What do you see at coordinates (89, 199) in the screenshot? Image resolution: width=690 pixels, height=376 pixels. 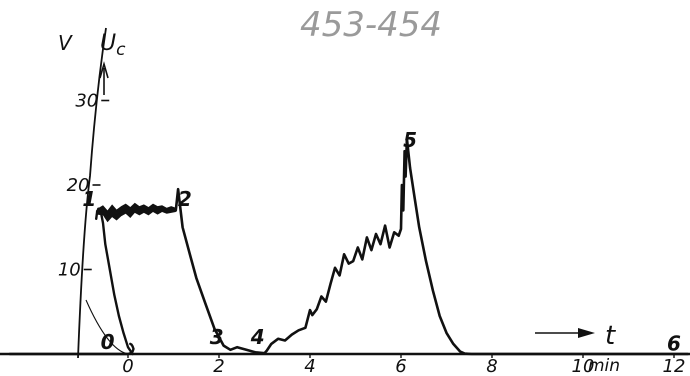 I see `point-label-1: 1` at bounding box center [89, 199].